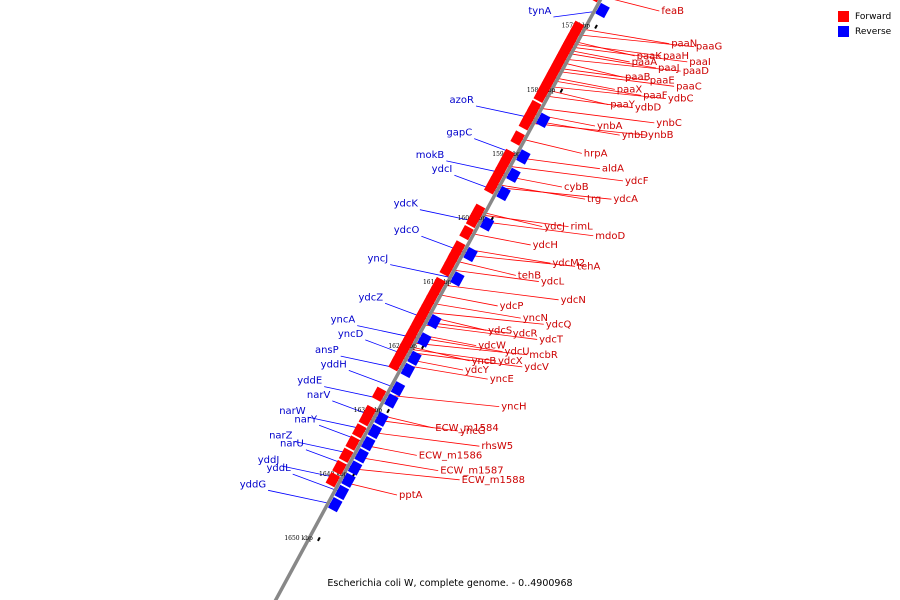 The width and height of the screenshot is (900, 600). Describe the element at coordinates (517, 352) in the screenshot. I see `gene-label-ydcU: ydcU` at that location.